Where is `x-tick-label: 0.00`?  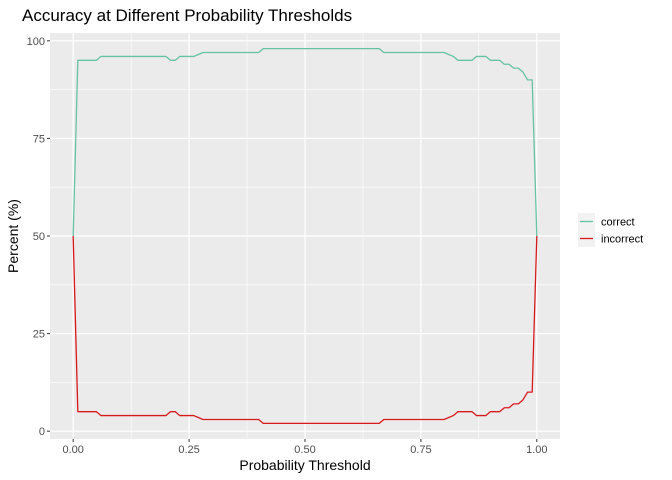
x-tick-label: 0.00 is located at coordinates (72, 450).